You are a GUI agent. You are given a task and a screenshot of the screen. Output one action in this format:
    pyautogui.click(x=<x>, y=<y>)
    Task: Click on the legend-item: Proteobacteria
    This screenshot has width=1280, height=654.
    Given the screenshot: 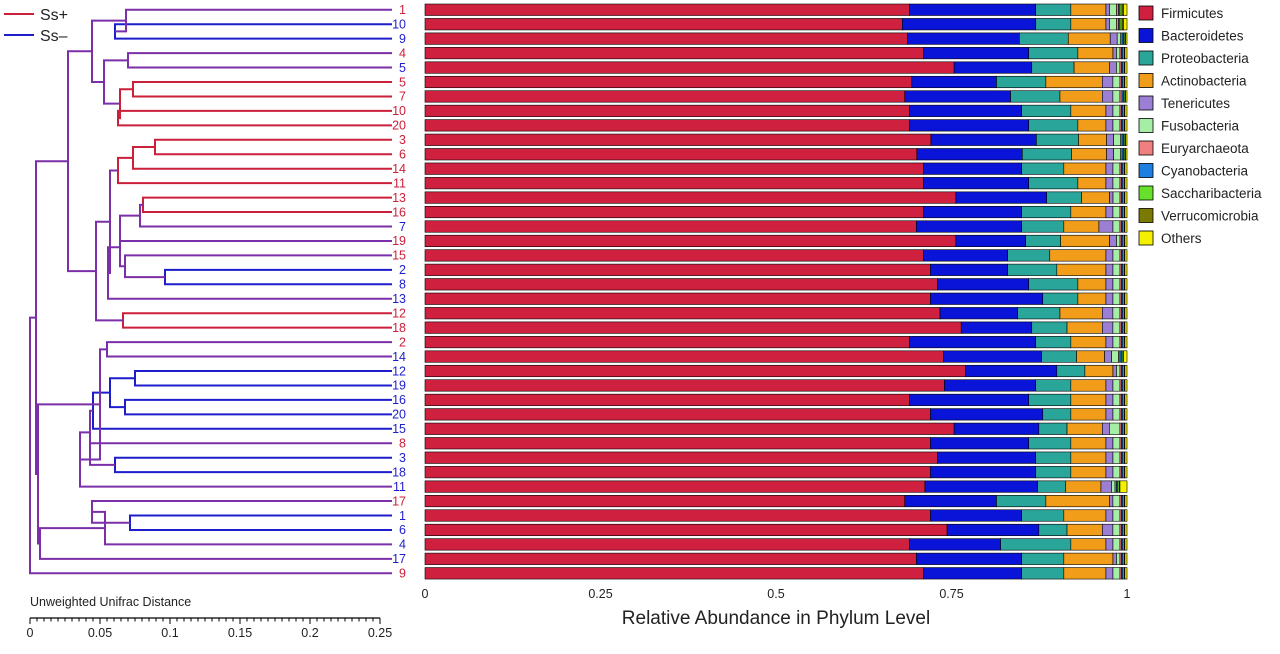 What is the action you would take?
    pyautogui.click(x=1193, y=58)
    